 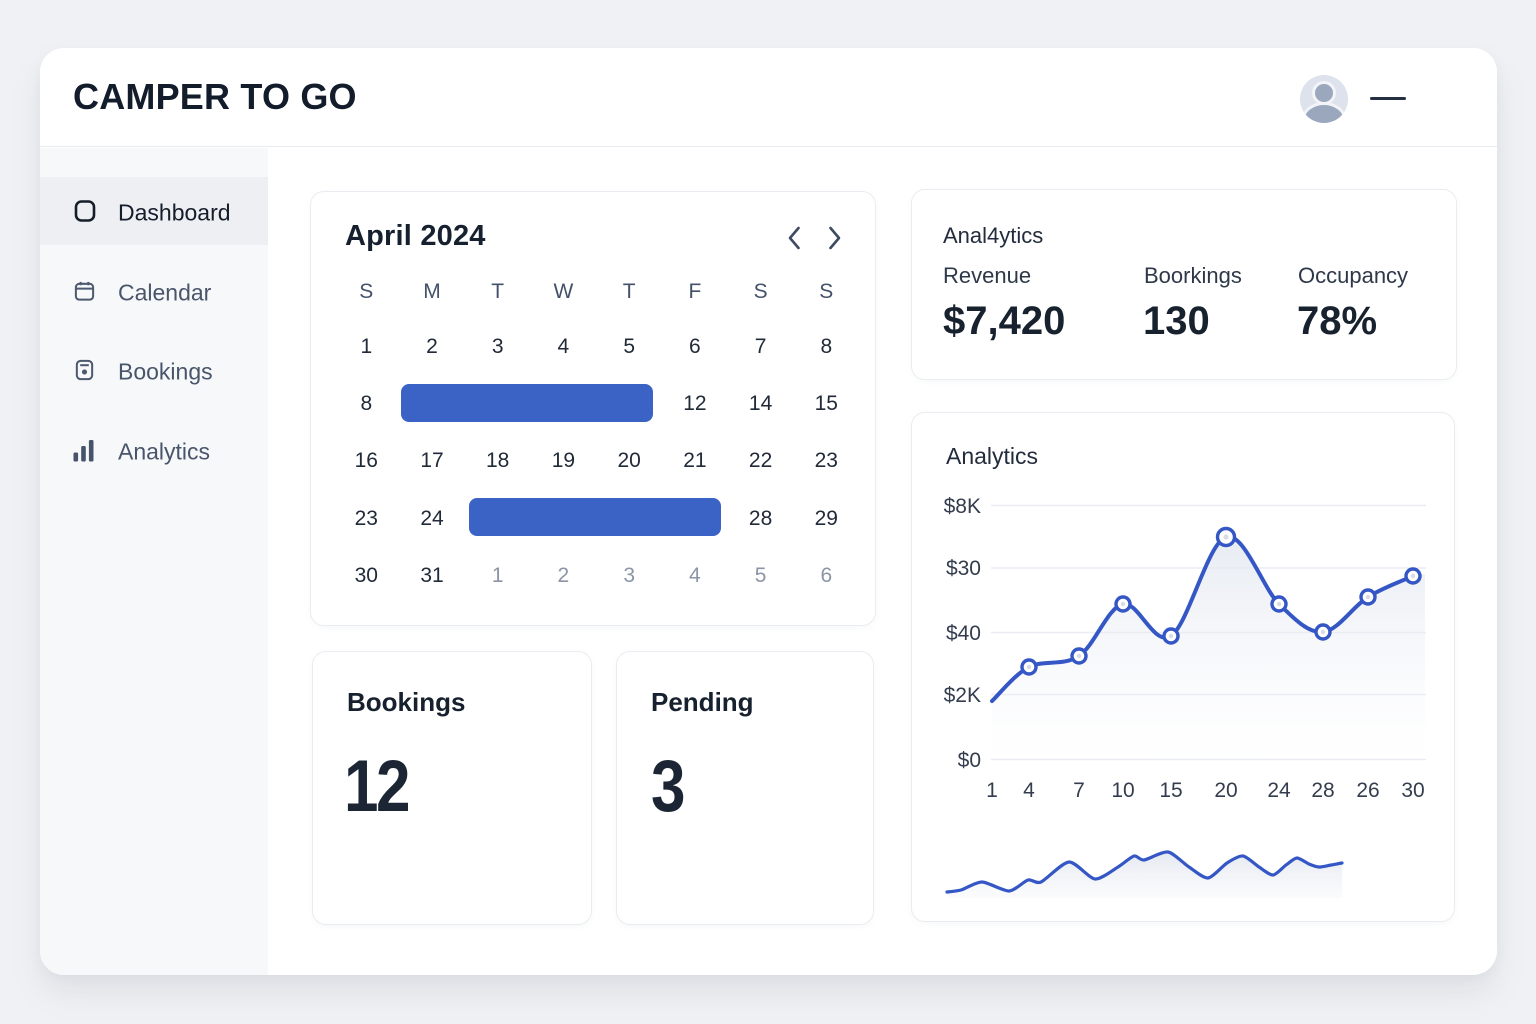 What do you see at coordinates (1225, 790) in the screenshot?
I see `svg-text: 20` at bounding box center [1225, 790].